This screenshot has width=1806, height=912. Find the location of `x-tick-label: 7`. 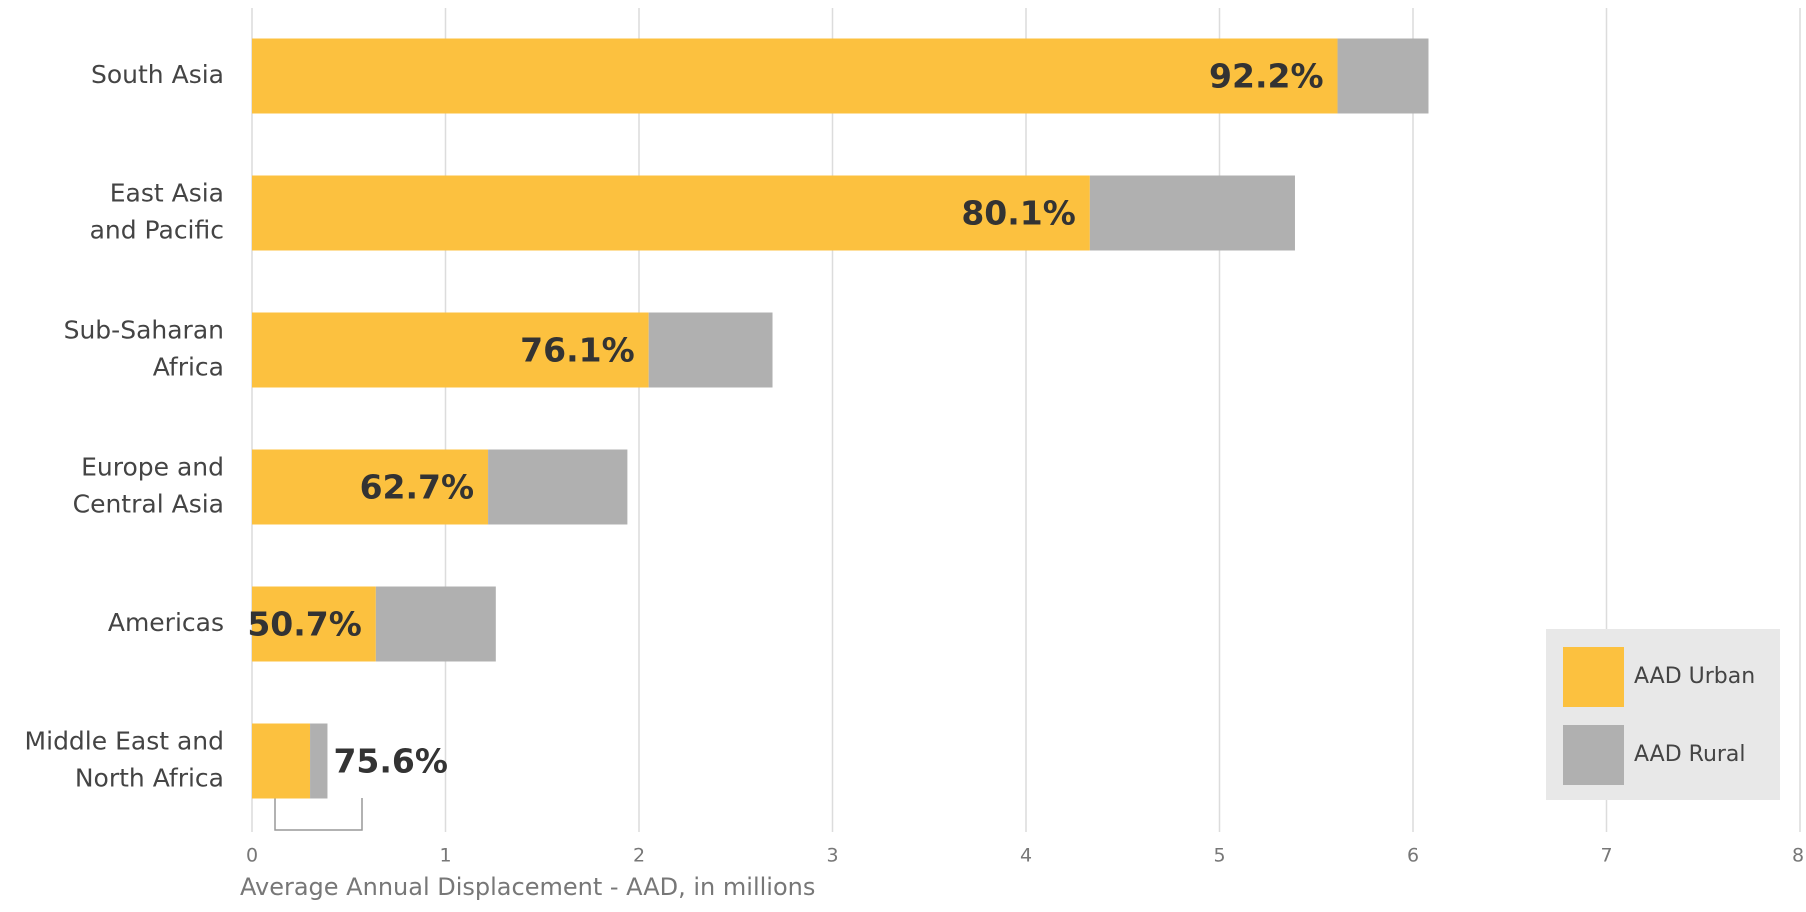

x-tick-label: 7 is located at coordinates (1606, 856).